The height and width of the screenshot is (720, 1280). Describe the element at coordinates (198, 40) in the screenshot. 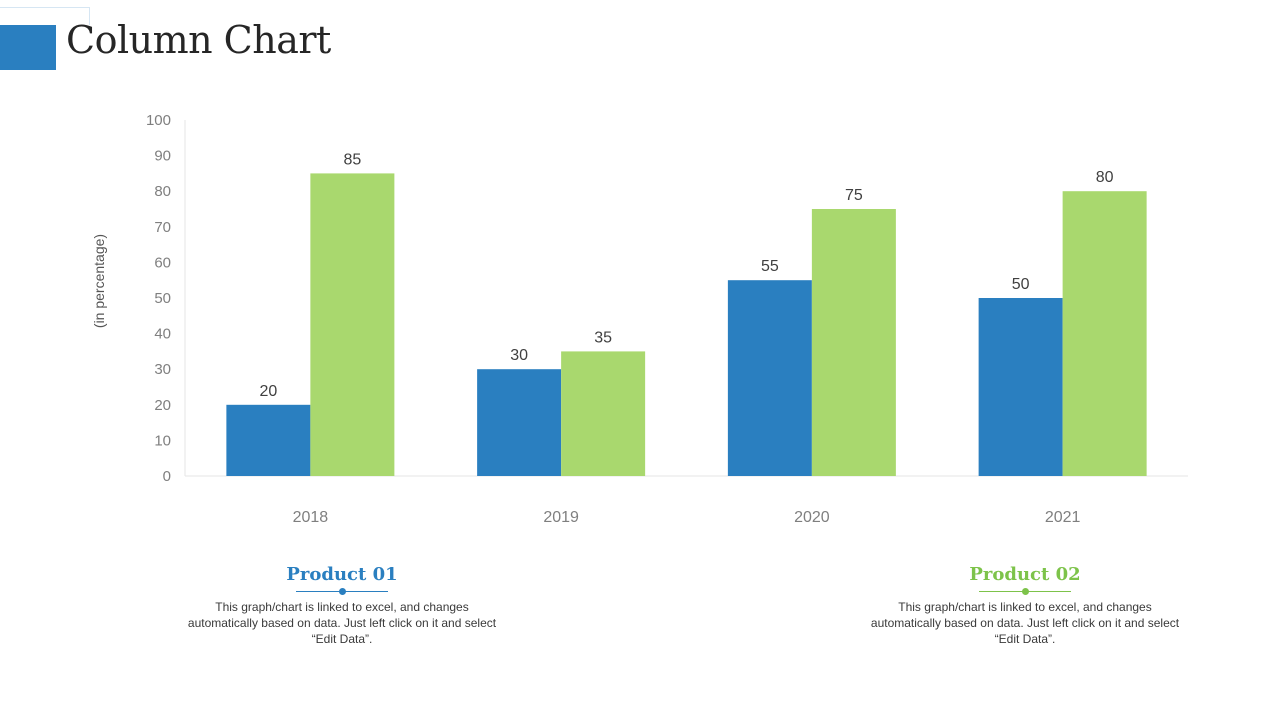

I see `page-title: Column Chart` at that location.